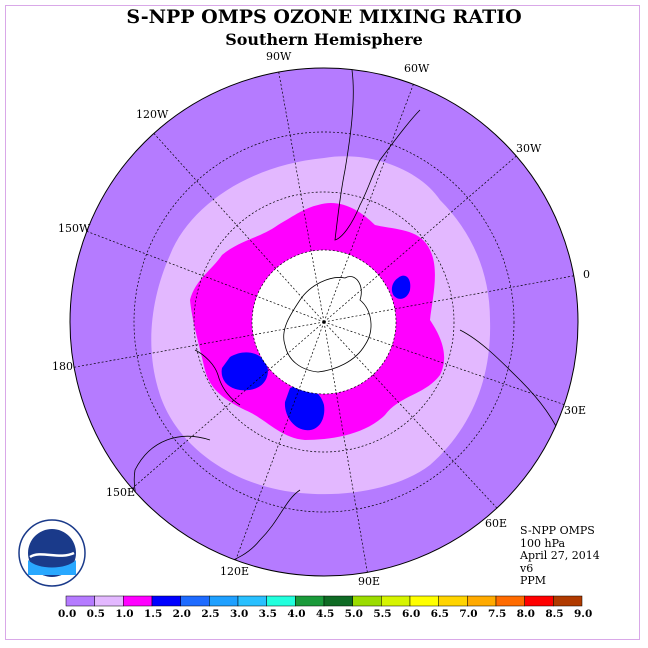 The height and width of the screenshot is (648, 648). Describe the element at coordinates (439, 614) in the screenshot. I see `colorbar-tick-label: 6.5` at that location.